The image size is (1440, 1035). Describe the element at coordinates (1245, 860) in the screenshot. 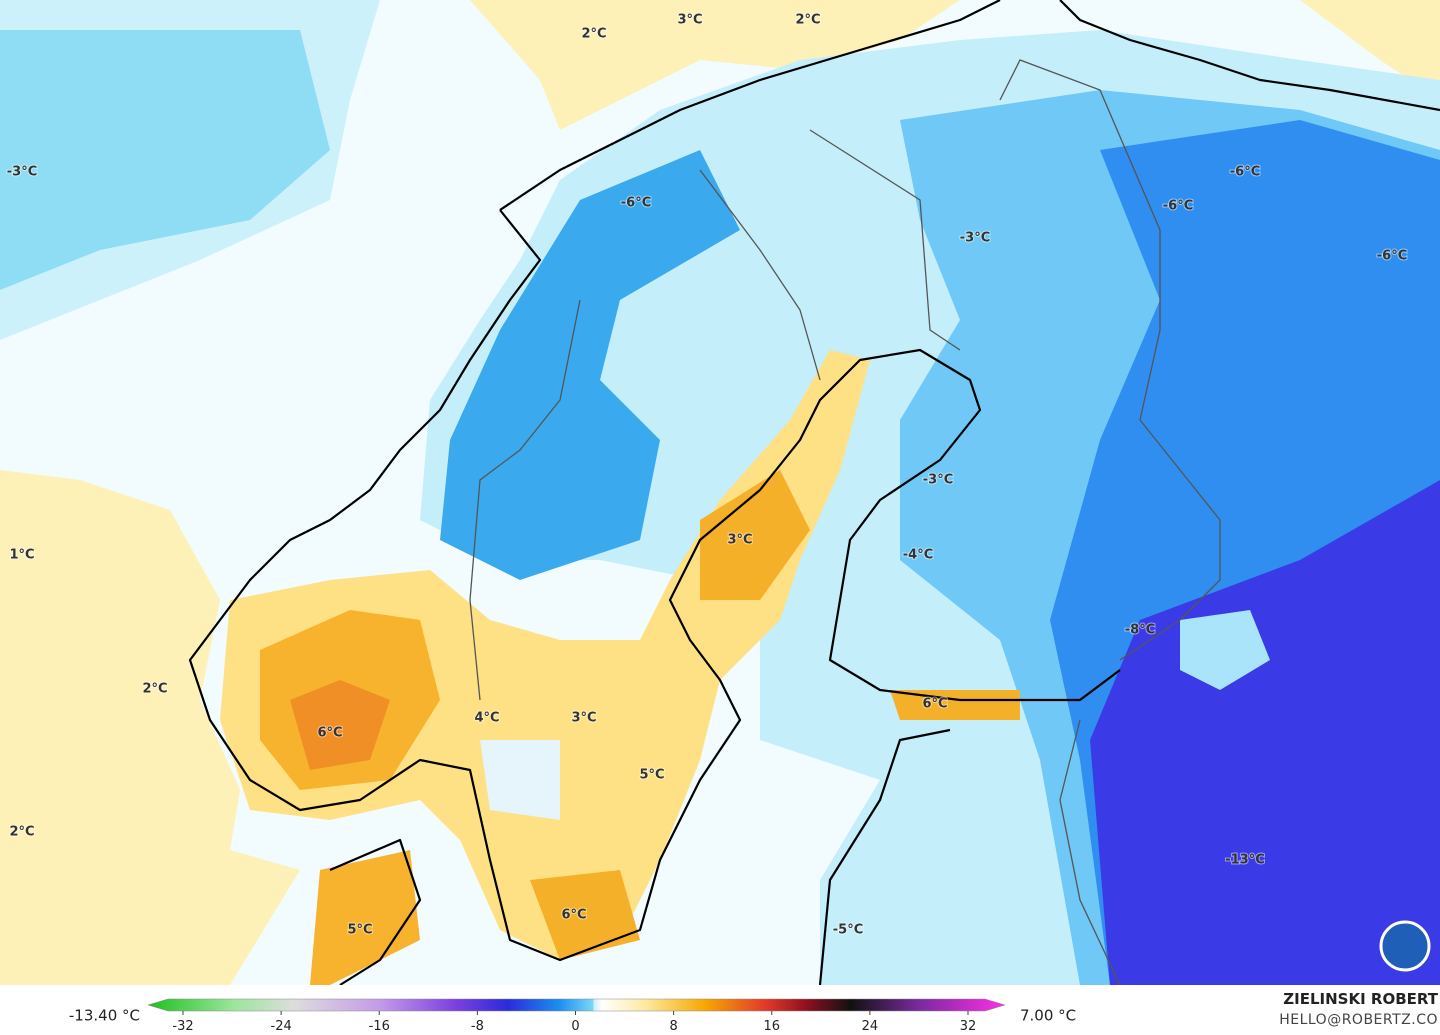

I see `temperature-label: -13°C` at that location.